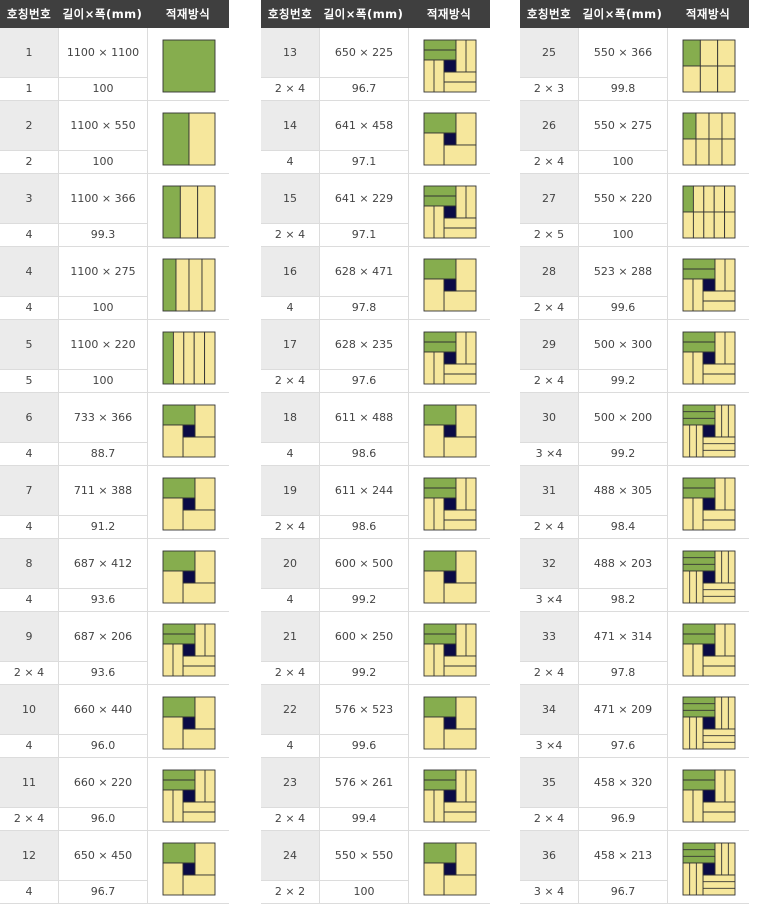 The image size is (770, 904). What do you see at coordinates (102, 564) in the screenshot?
I see `dimensions: 687 × 412` at bounding box center [102, 564].